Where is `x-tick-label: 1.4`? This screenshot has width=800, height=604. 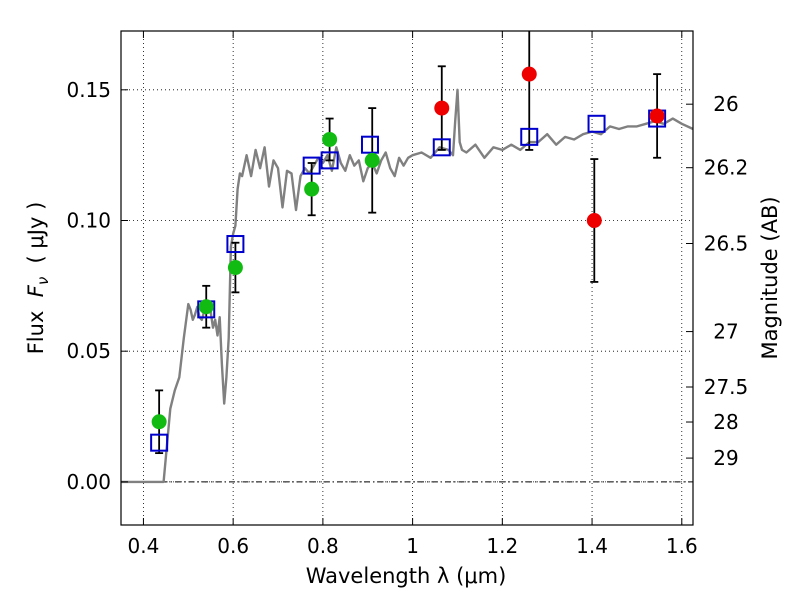 x-tick-label: 1.4 is located at coordinates (592, 546).